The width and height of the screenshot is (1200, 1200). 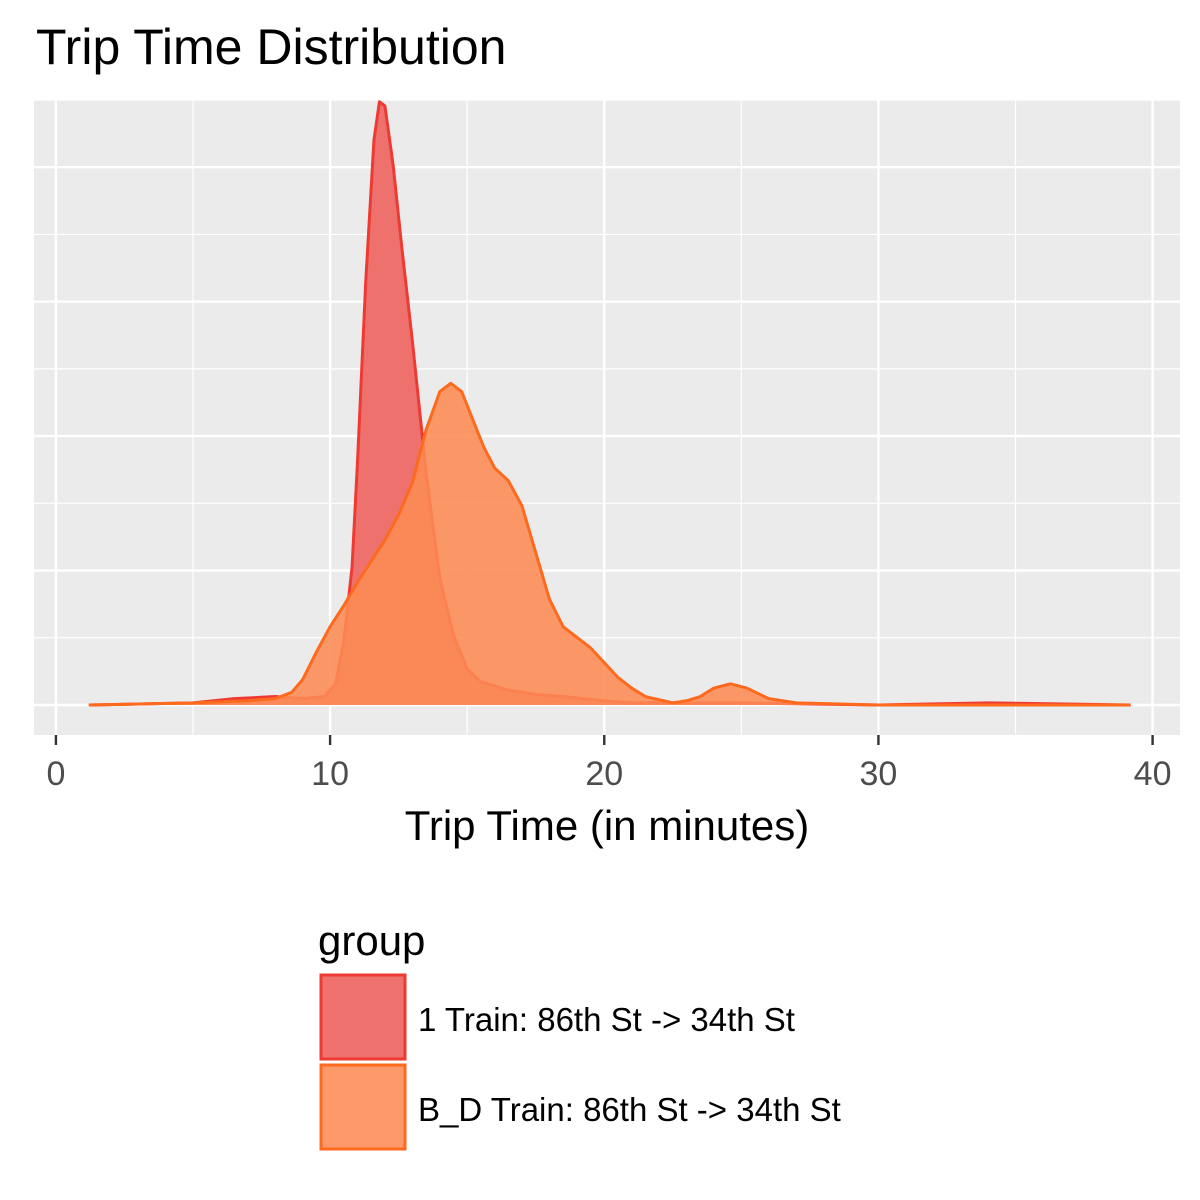 I want to click on legend-label-1: 1 Train: 86th St -> 34th St, so click(x=606, y=1019).